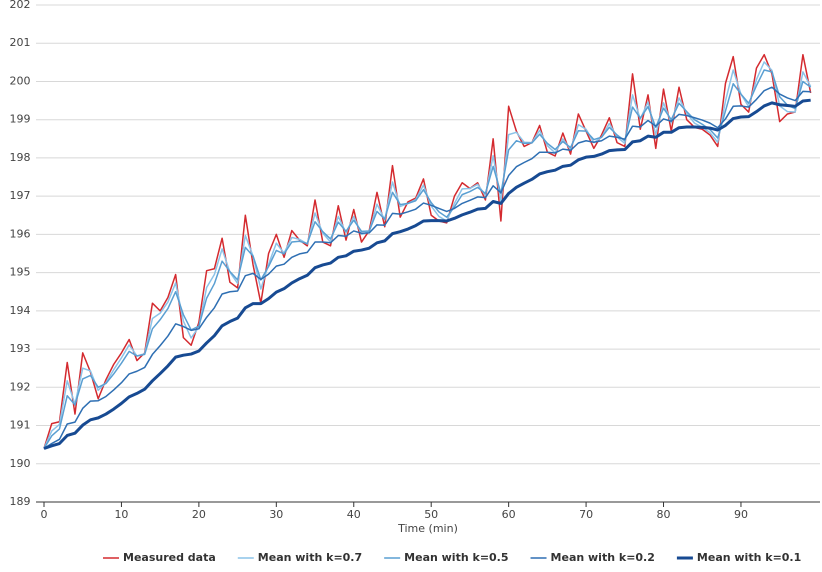 The width and height of the screenshot is (822, 572). I want to click on legend-label: Mean with k=0.7, so click(310, 557).